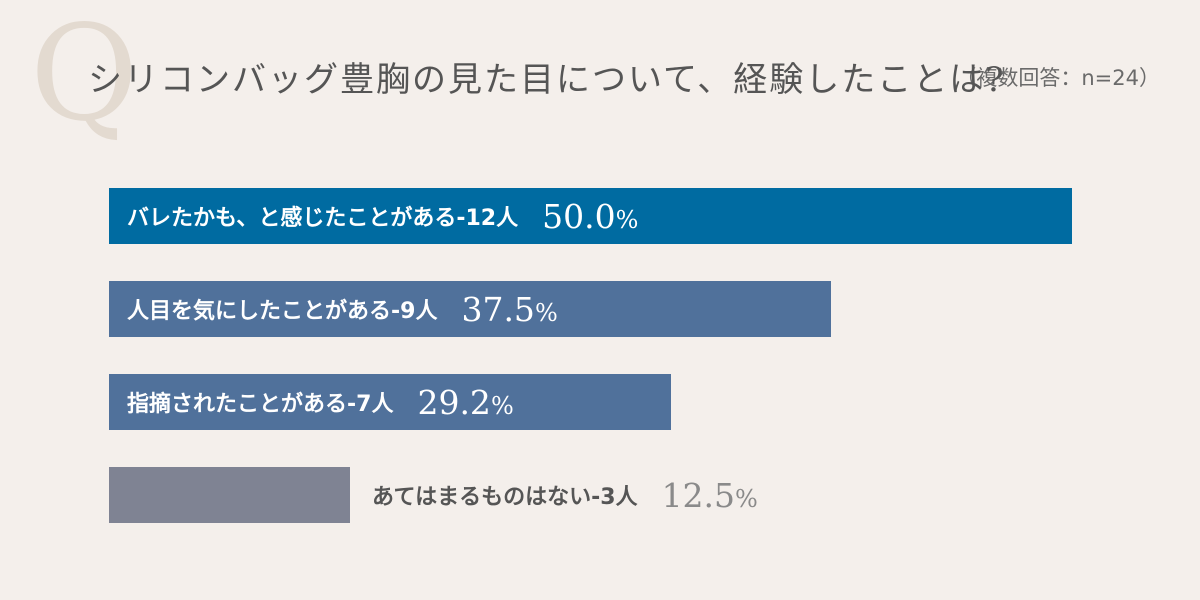 The width and height of the screenshot is (1200, 600). What do you see at coordinates (505, 497) in the screenshot?
I see `category-label: あてはまるものはない-3人` at bounding box center [505, 497].